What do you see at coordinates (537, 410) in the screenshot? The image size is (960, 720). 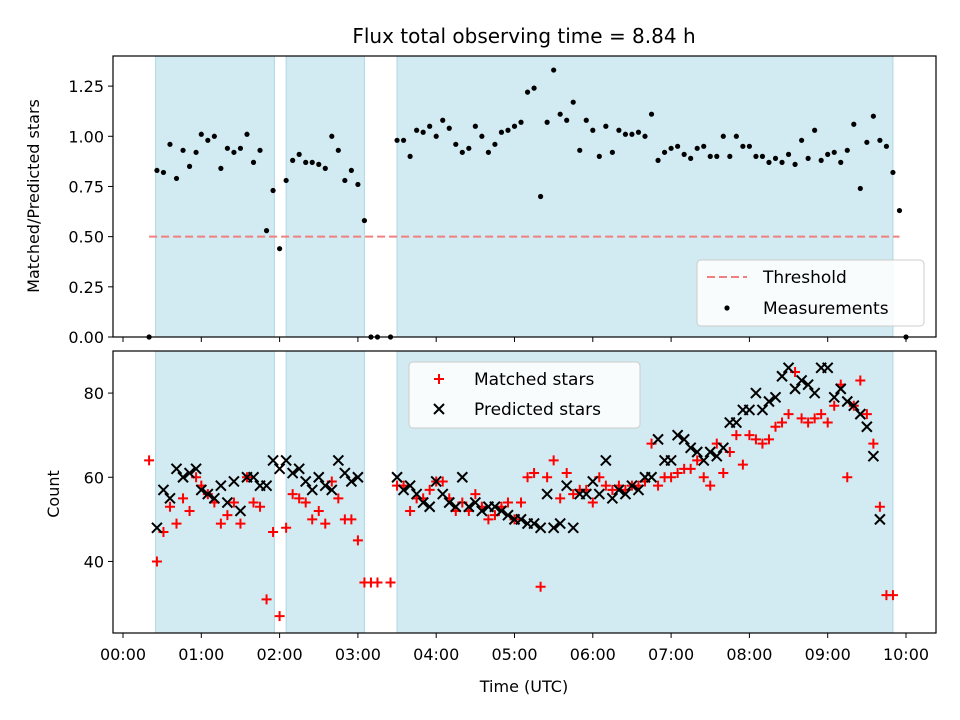 I see `legend-predicted-label: Predicted stars` at bounding box center [537, 410].